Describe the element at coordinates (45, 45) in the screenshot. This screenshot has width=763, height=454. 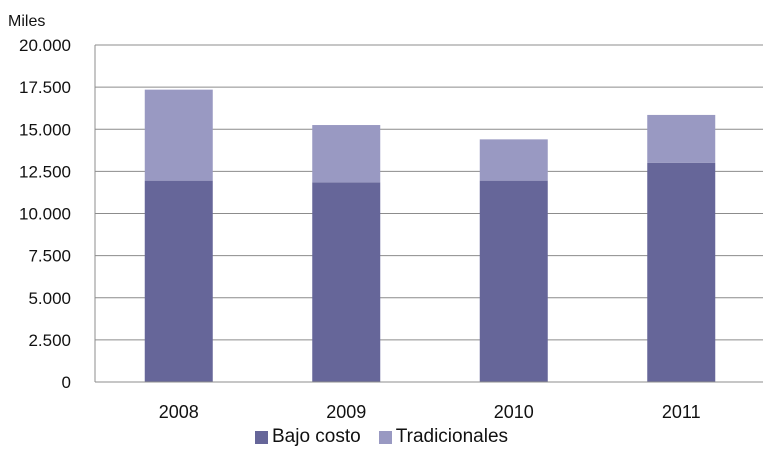
I see `y-tick-label-8: 20.000` at that location.